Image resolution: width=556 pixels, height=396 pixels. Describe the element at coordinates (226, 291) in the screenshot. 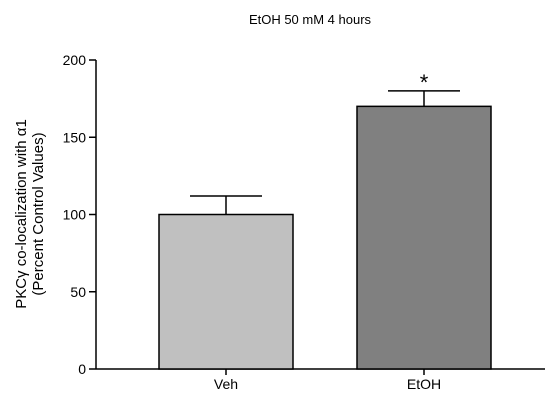

I see `bar-veh` at that location.